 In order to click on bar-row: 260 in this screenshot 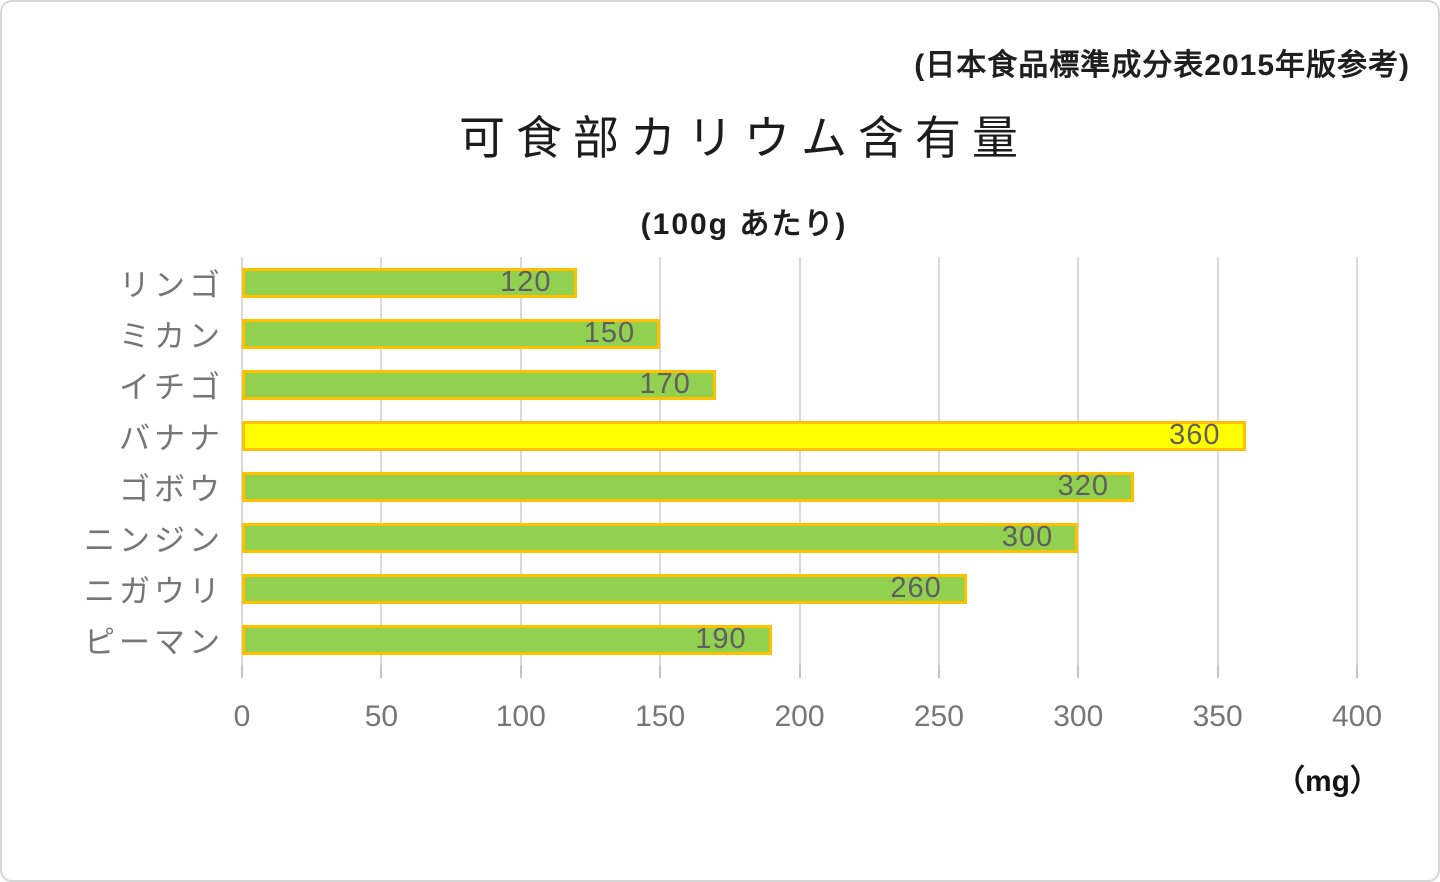, I will do `click(799, 588)`.